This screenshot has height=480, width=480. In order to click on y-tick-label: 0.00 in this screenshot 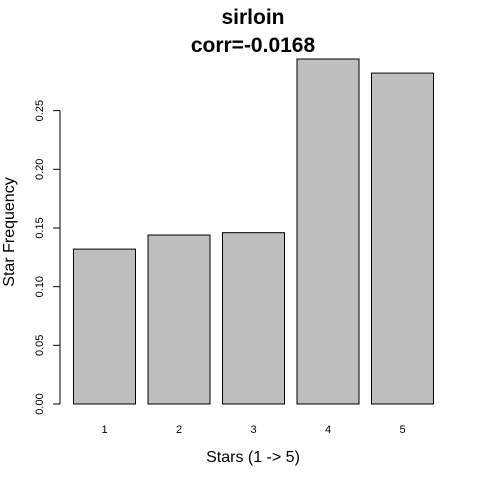, I will do `click(40, 403)`.